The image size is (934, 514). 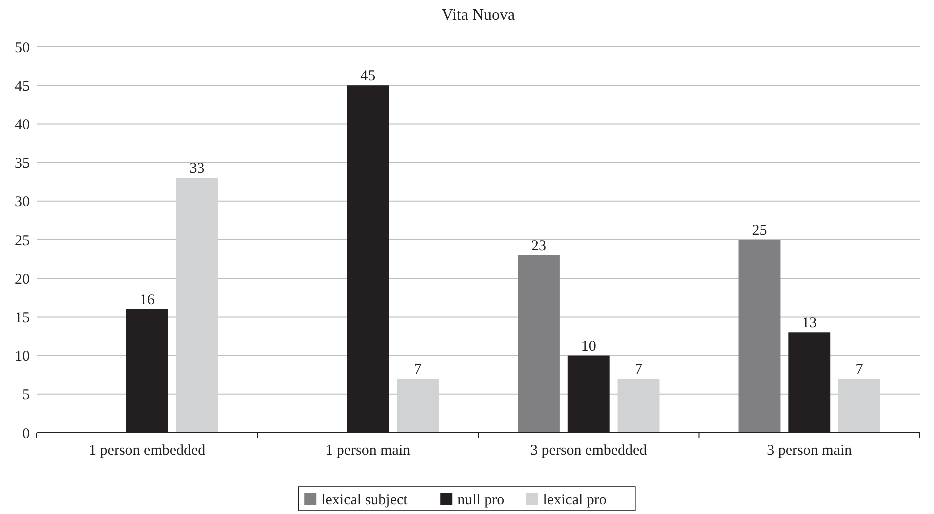 What do you see at coordinates (197, 169) in the screenshot?
I see `data-label: 33` at bounding box center [197, 169].